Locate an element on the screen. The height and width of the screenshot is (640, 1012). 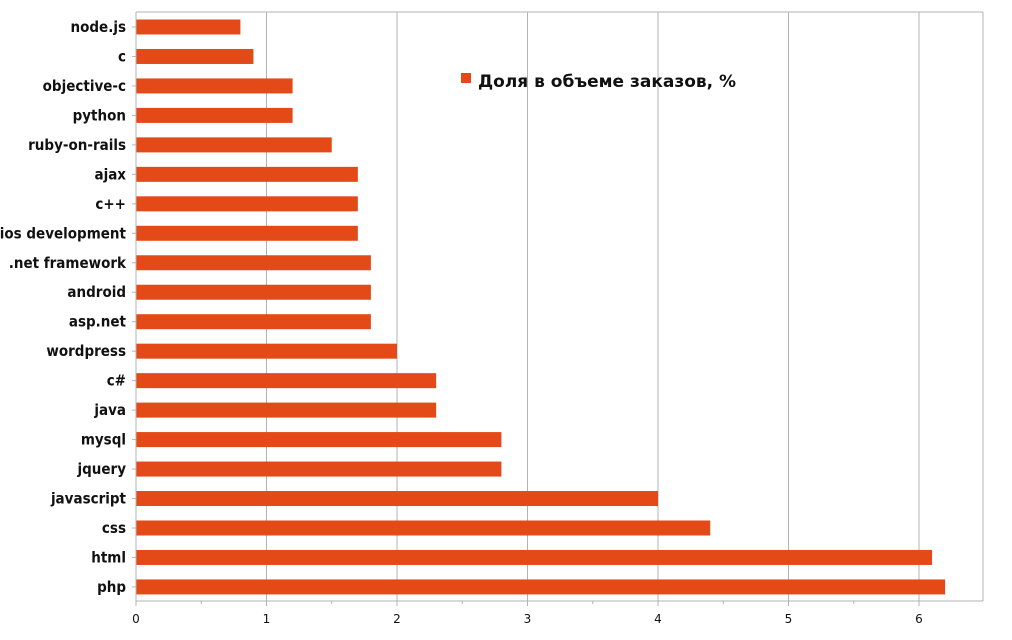
bar-c is located at coordinates (195, 56).